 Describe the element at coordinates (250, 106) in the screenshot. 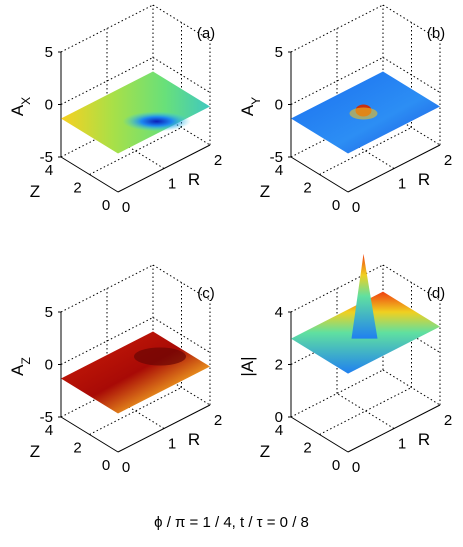

I see `z-axis-label: AY` at that location.